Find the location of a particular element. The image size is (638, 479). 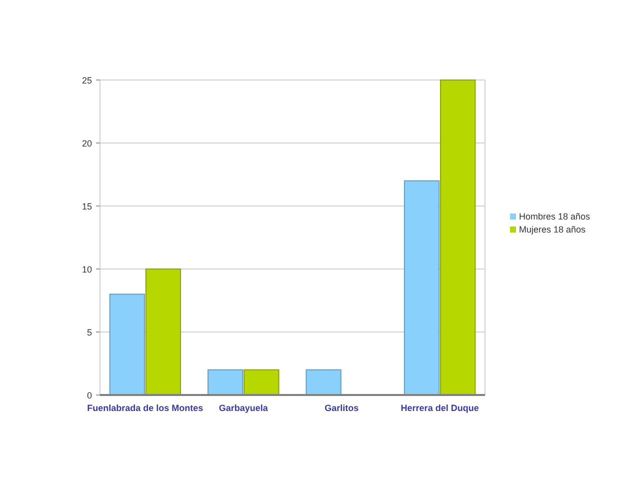

x-tick-label: Garlitos is located at coordinates (341, 408).